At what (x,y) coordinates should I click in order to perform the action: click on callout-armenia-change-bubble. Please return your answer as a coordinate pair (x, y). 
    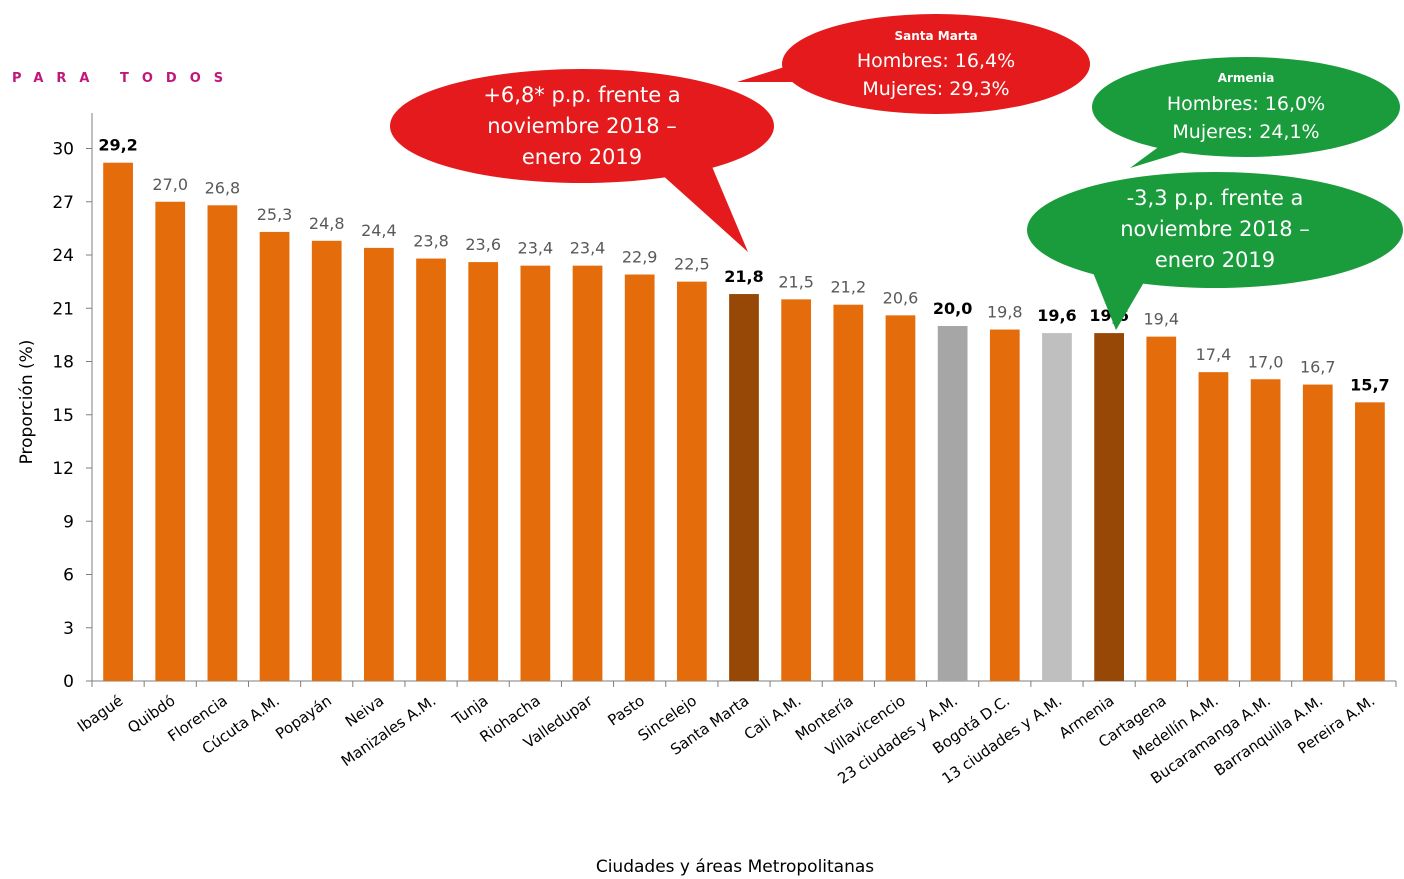
    Looking at the image, I should click on (1215, 230).